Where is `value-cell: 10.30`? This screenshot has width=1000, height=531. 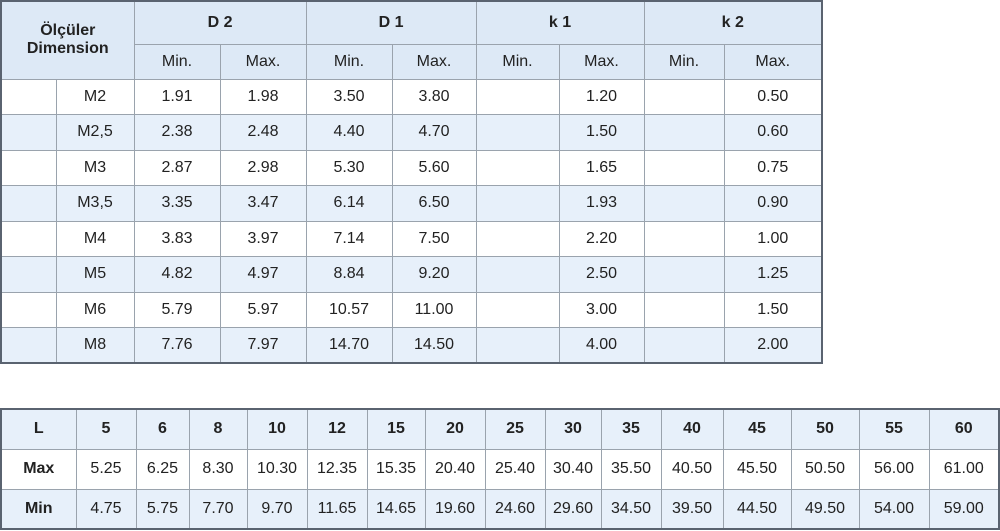 value-cell: 10.30 is located at coordinates (277, 469).